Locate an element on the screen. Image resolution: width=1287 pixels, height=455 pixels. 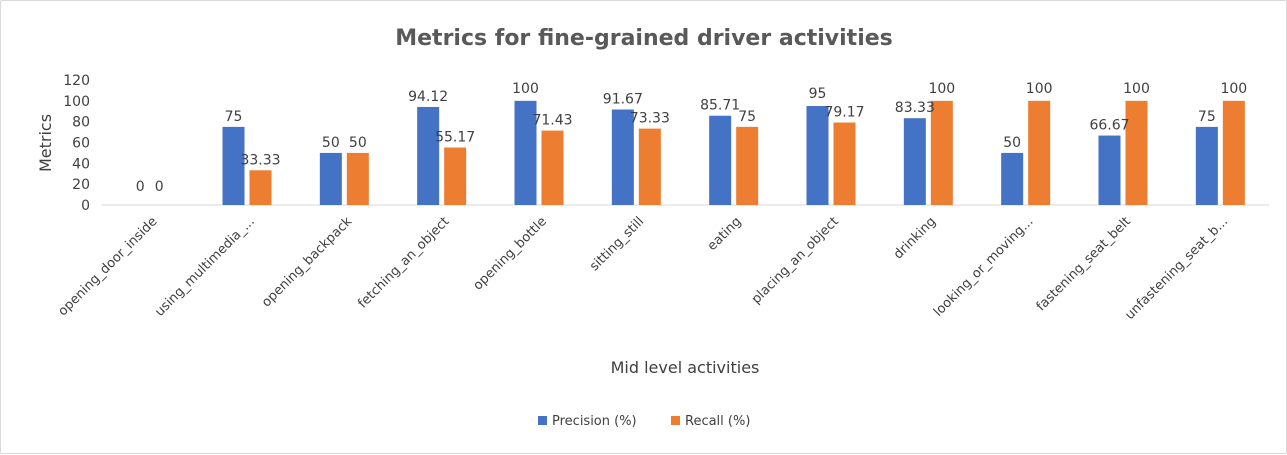
bar-precision-drinking is located at coordinates (914, 161).